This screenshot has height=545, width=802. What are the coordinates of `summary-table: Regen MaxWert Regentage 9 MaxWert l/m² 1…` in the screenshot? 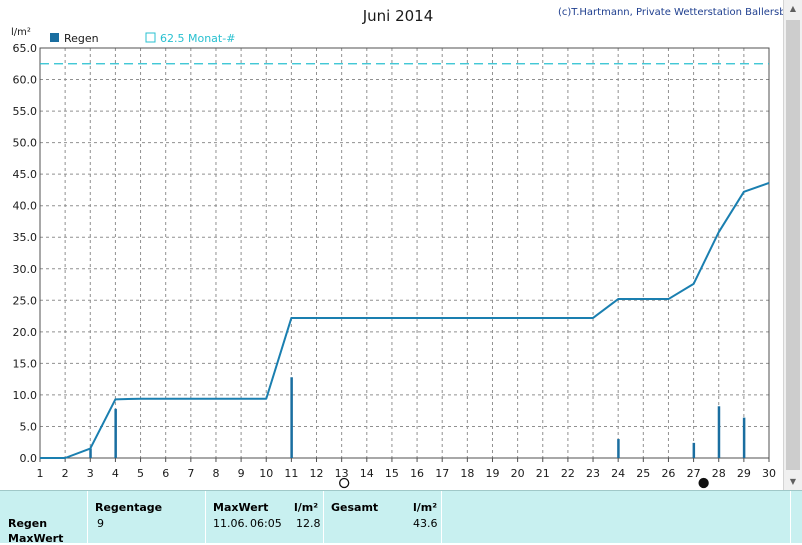 It's located at (401, 517).